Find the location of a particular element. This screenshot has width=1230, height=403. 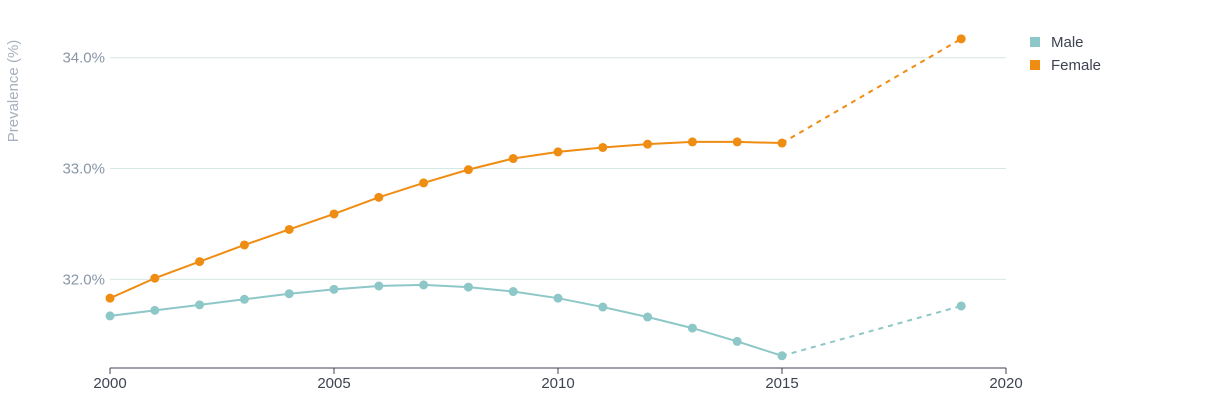

legend: Male Female is located at coordinates (1065, 54).